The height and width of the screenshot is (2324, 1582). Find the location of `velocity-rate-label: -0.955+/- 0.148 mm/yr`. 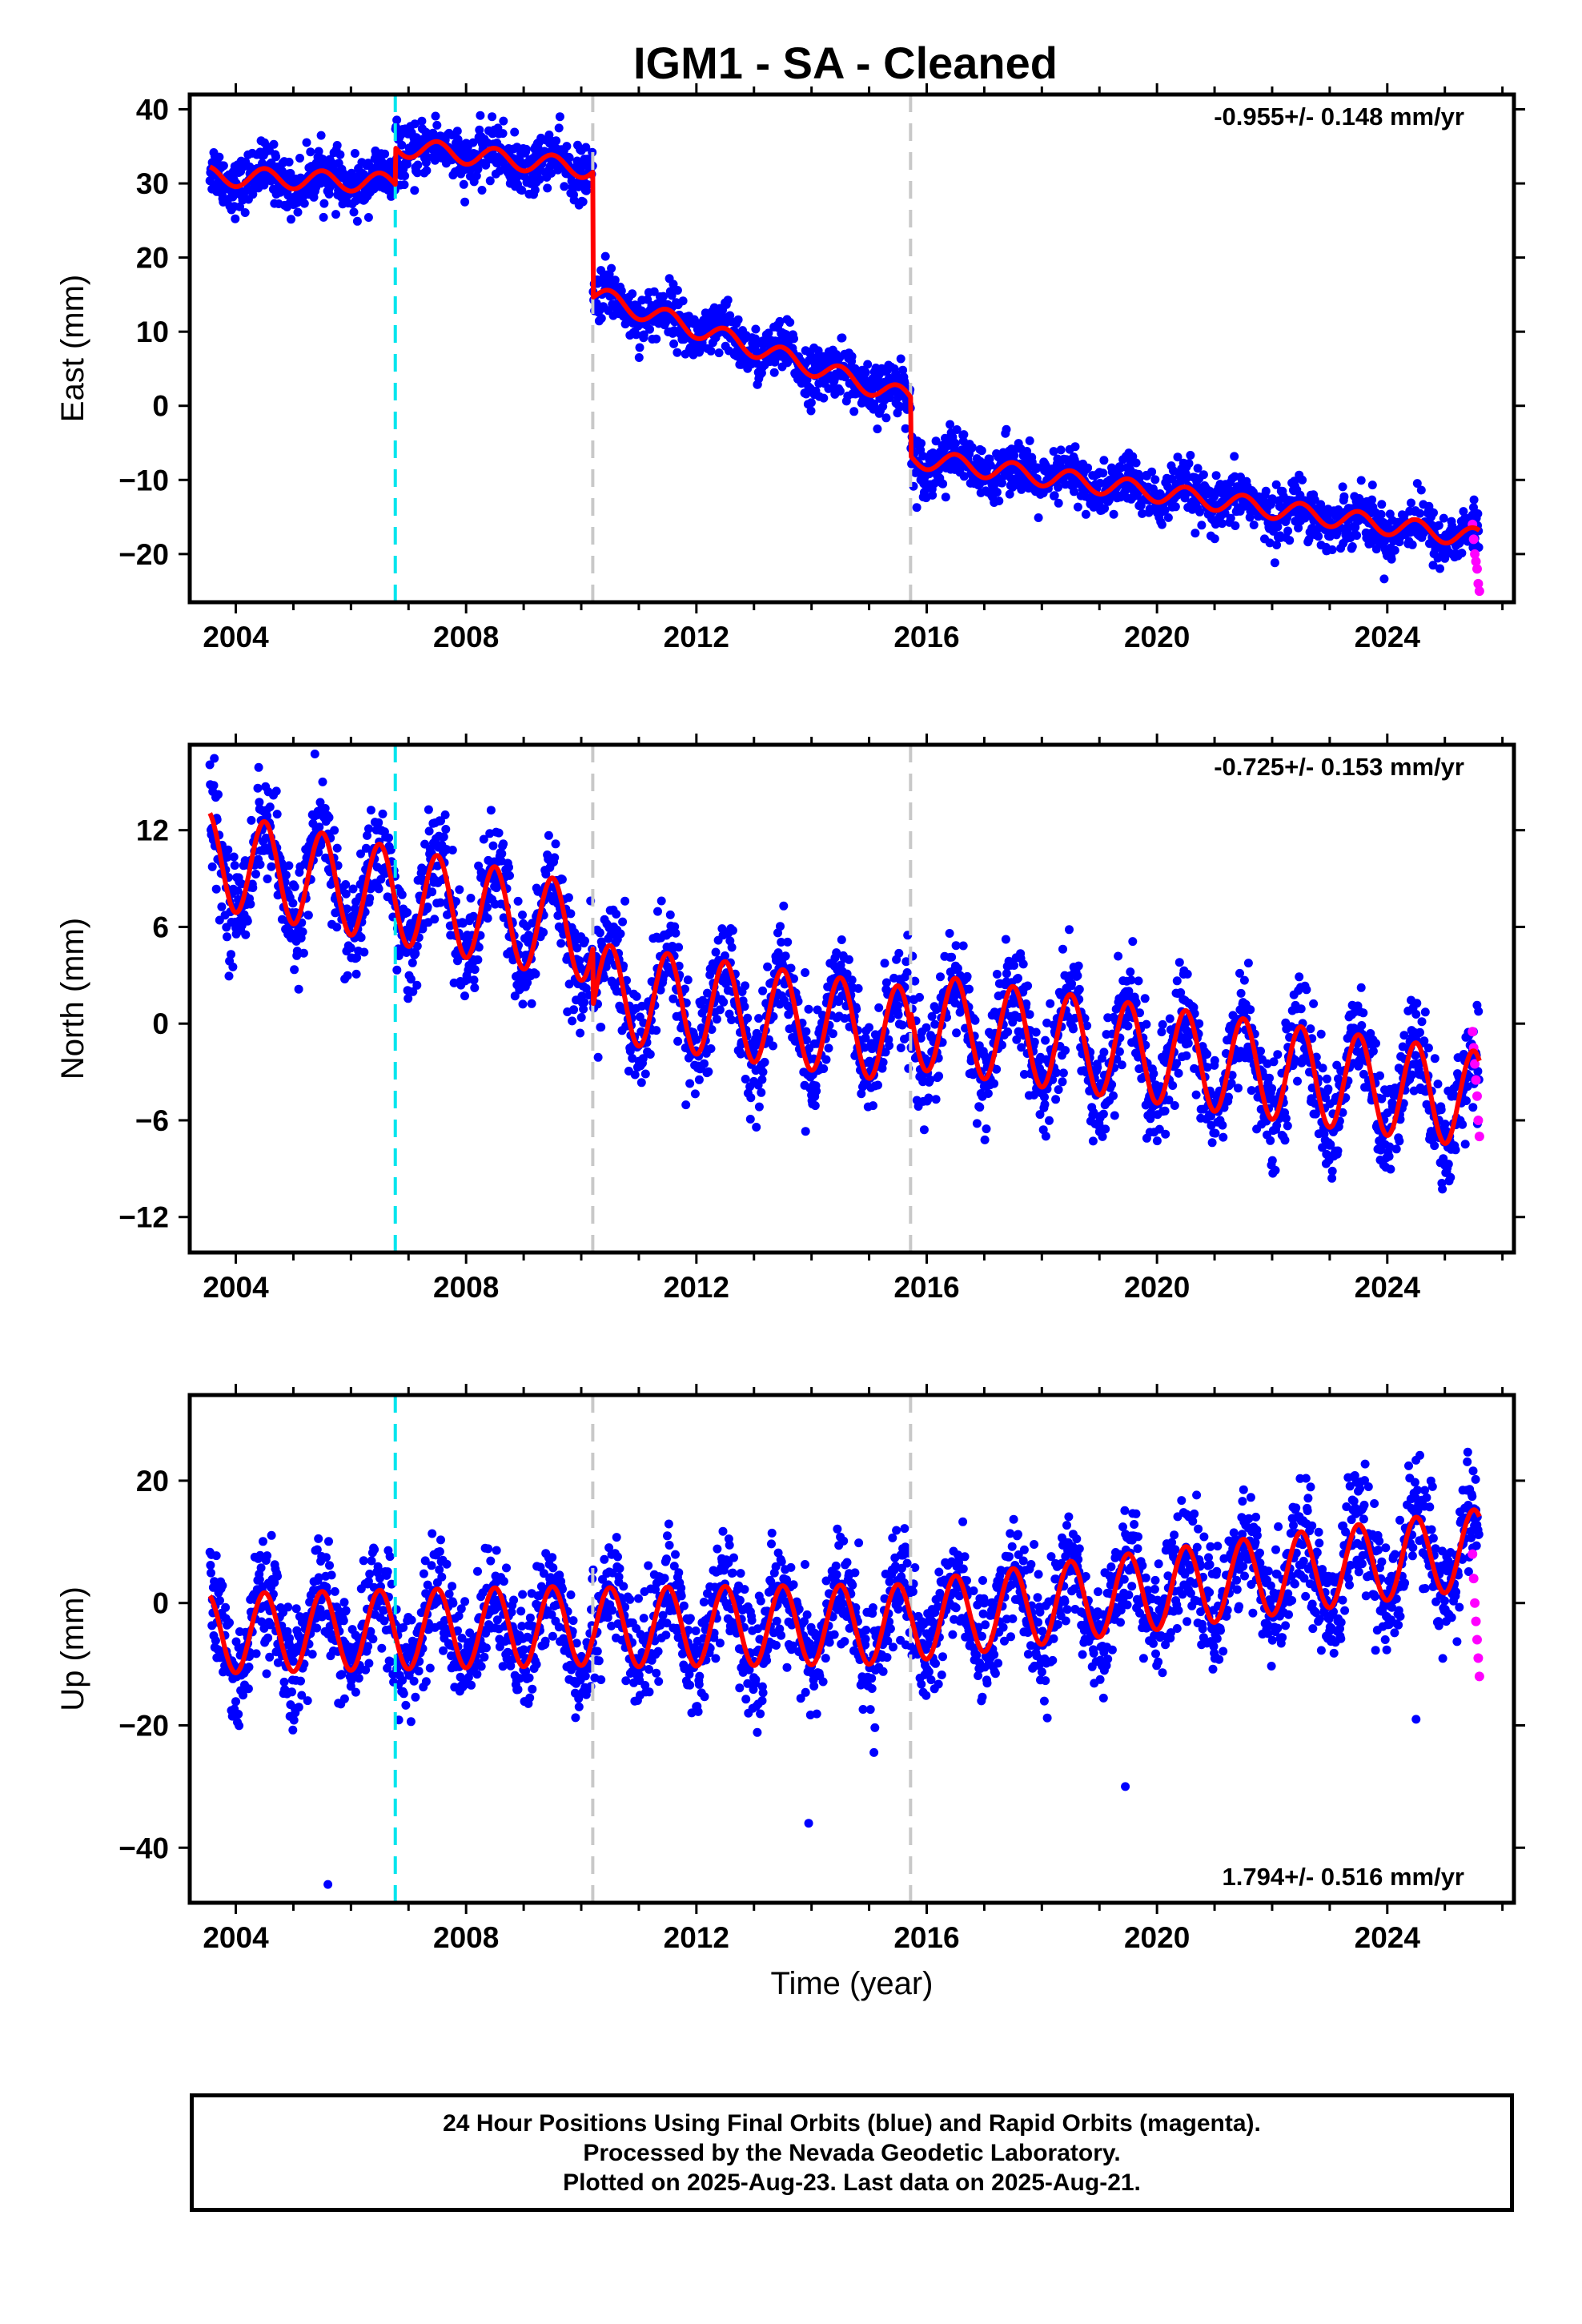

velocity-rate-label: -0.955+/- 0.148 mm/yr is located at coordinates (1339, 117).